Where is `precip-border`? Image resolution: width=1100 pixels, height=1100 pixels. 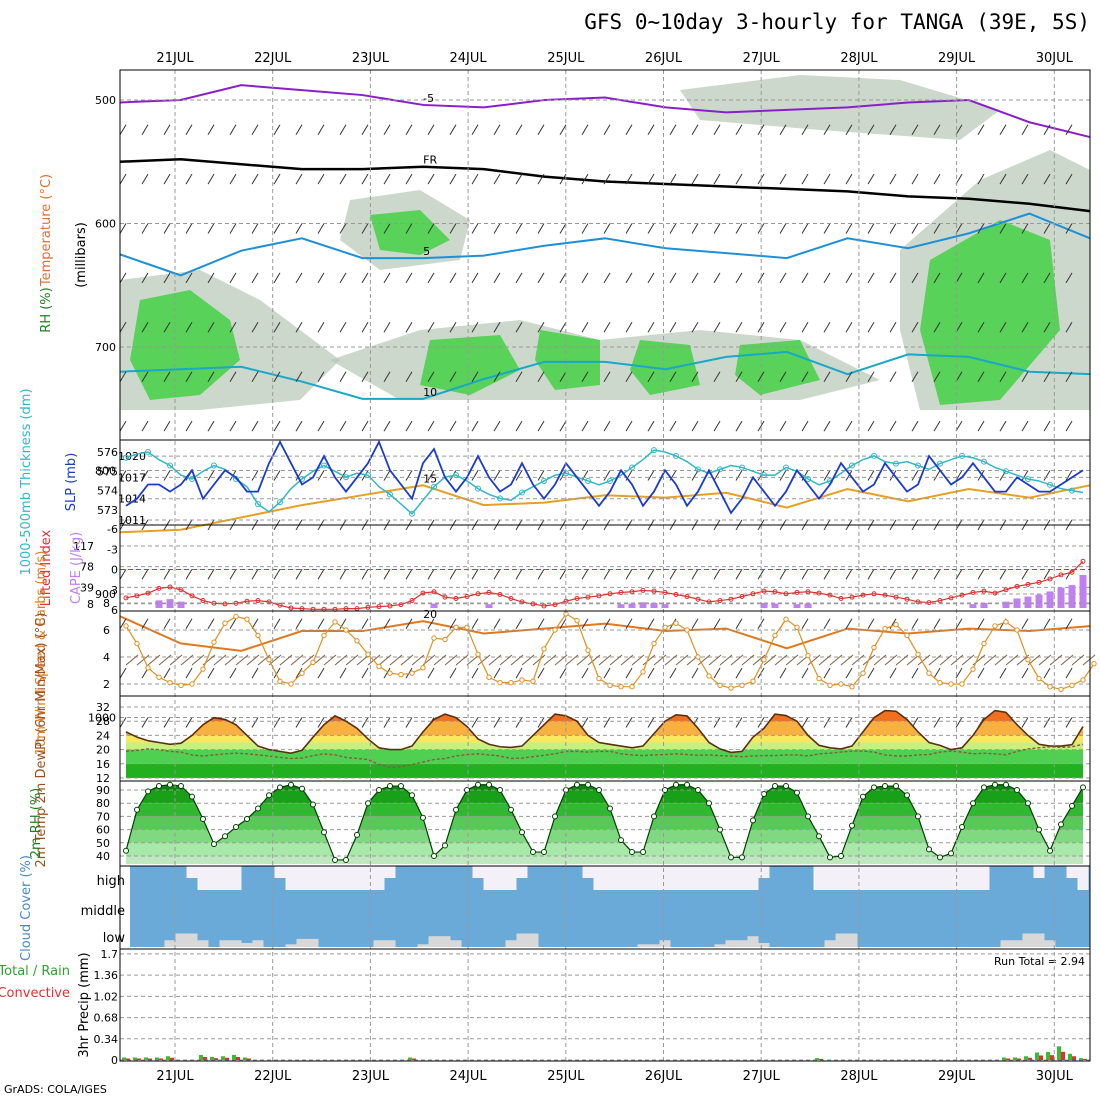
precip-border is located at coordinates (605, 1005).